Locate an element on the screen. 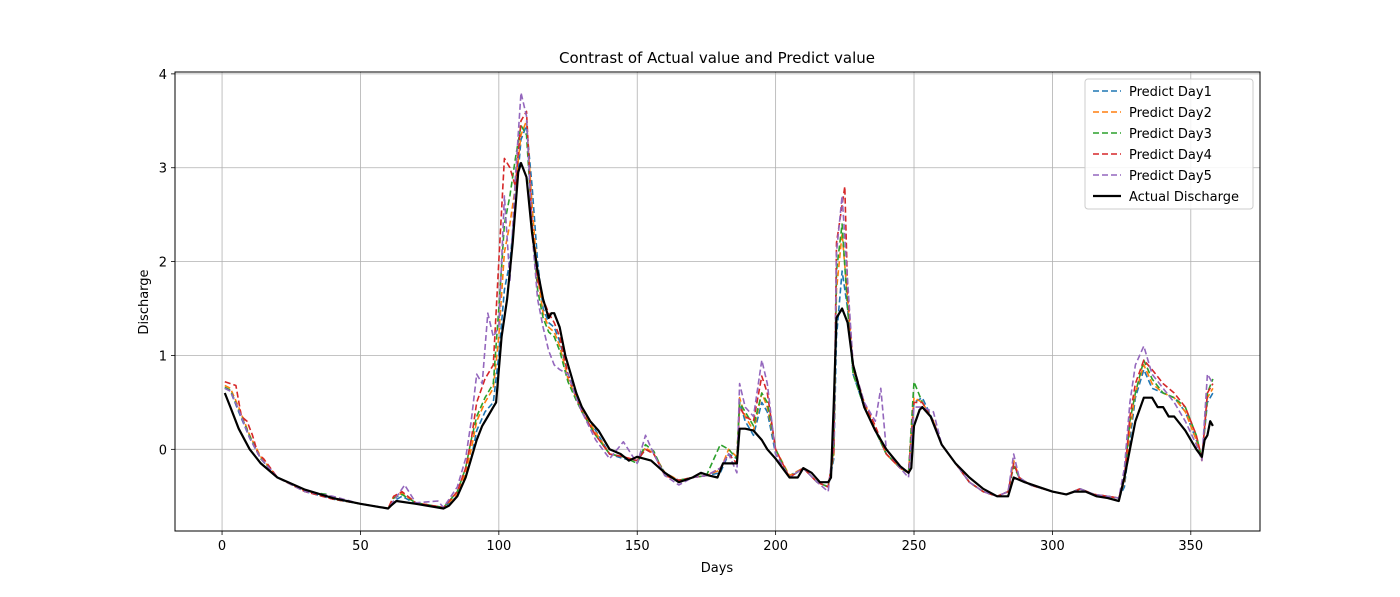 Image resolution: width=1400 pixels, height=597 pixels. x-tick-label: 50 is located at coordinates (360, 546).